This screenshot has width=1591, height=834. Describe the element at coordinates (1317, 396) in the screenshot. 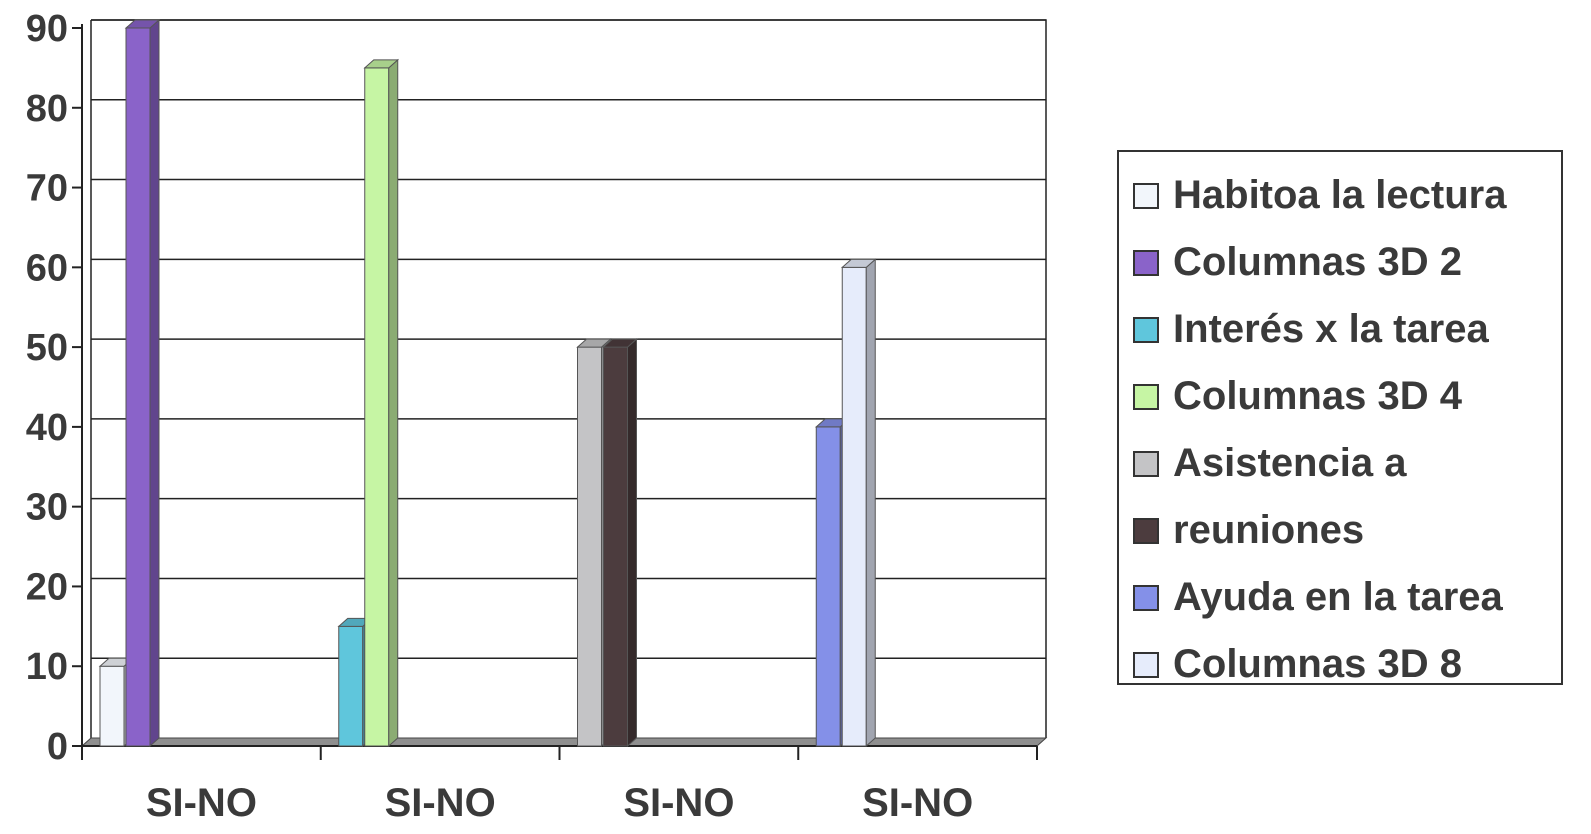

I see `legend-label: Columnas 3D 4` at that location.